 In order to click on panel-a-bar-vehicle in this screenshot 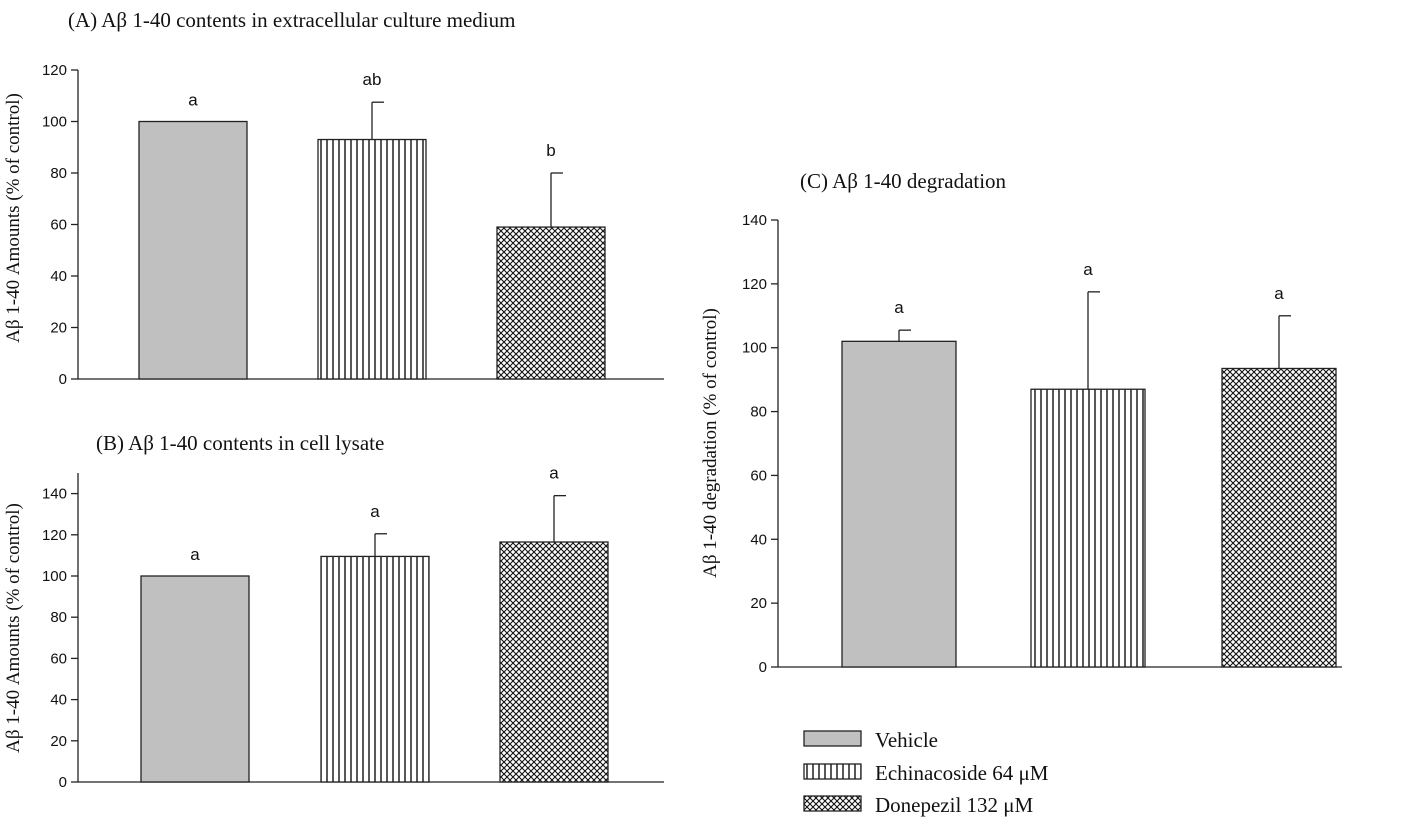, I will do `click(193, 250)`.